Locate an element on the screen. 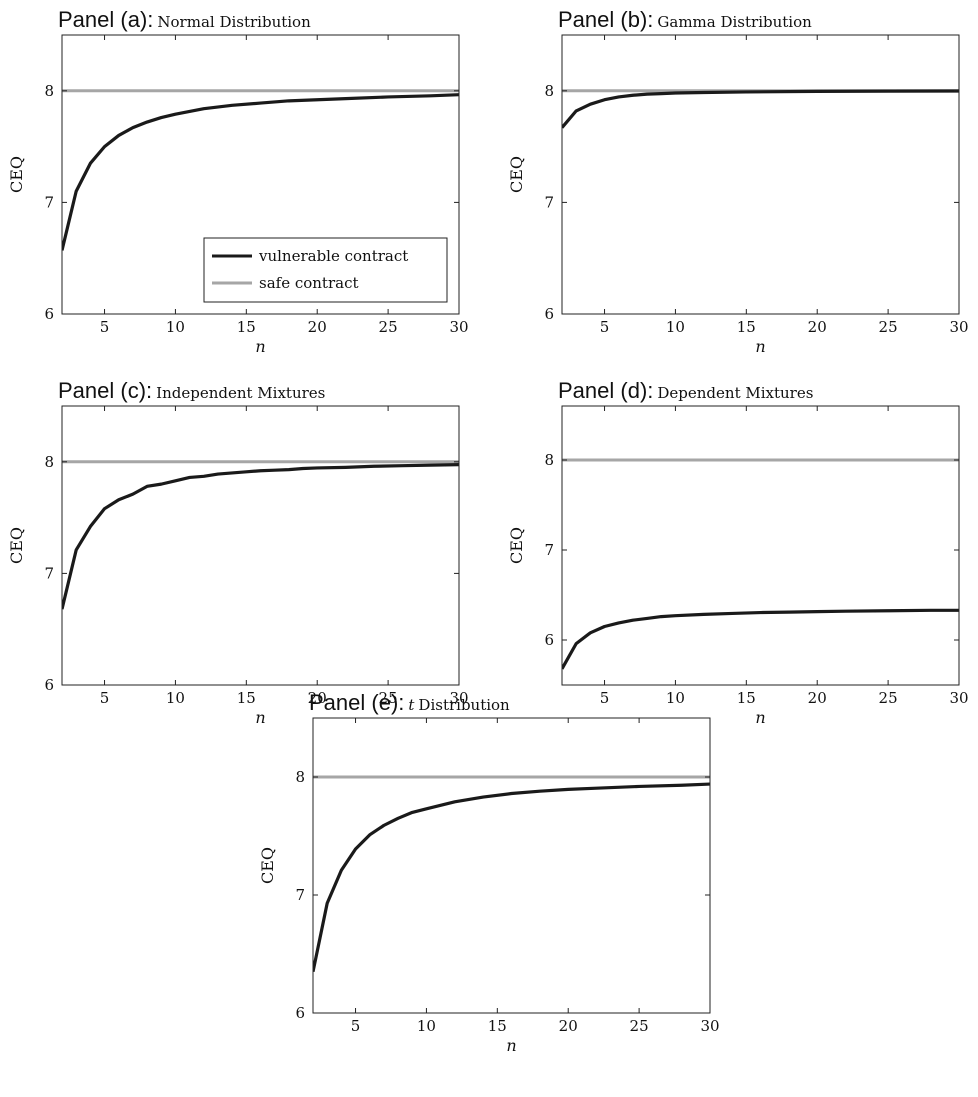 The height and width of the screenshot is (1097, 978). panel-title: Panel (c): Independent Mixtures is located at coordinates (191, 390).